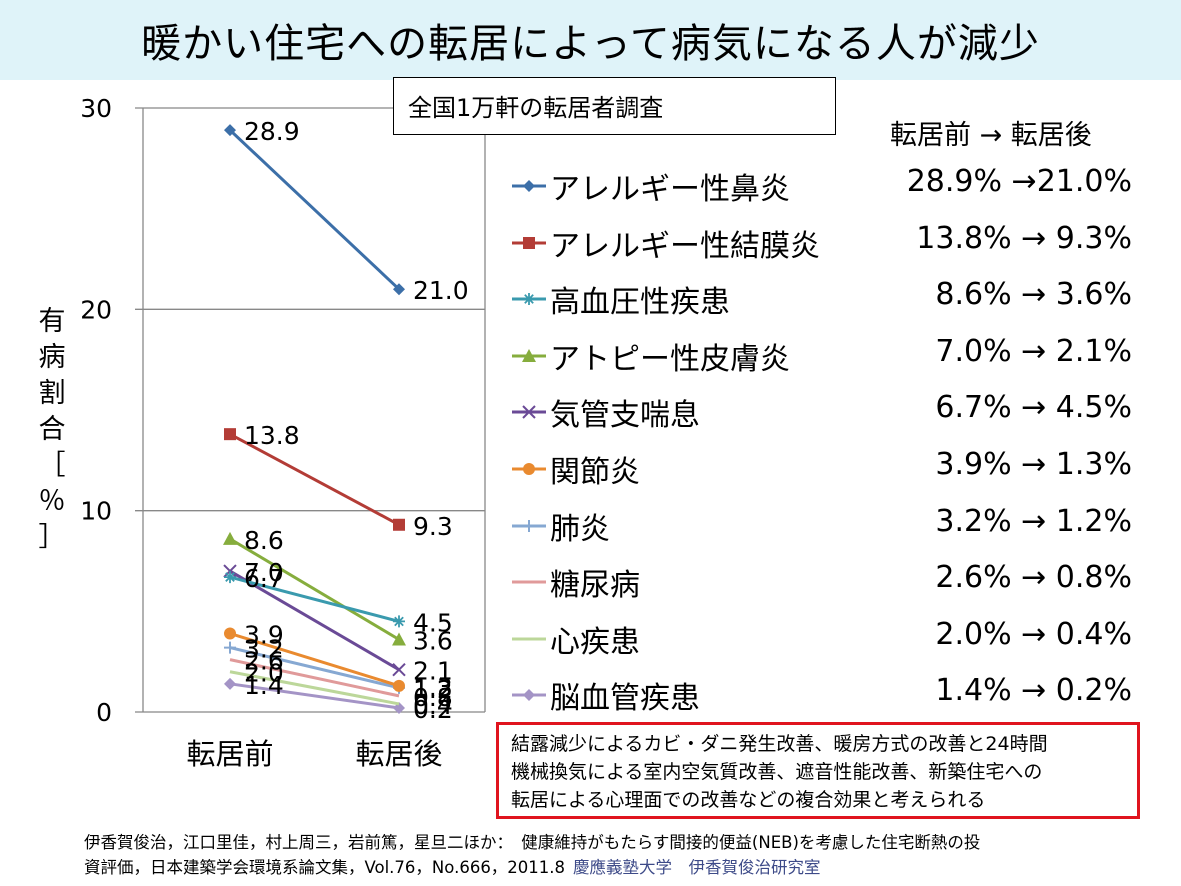  I want to click on legend-label: アレルギー性結膜炎, so click(685, 246).